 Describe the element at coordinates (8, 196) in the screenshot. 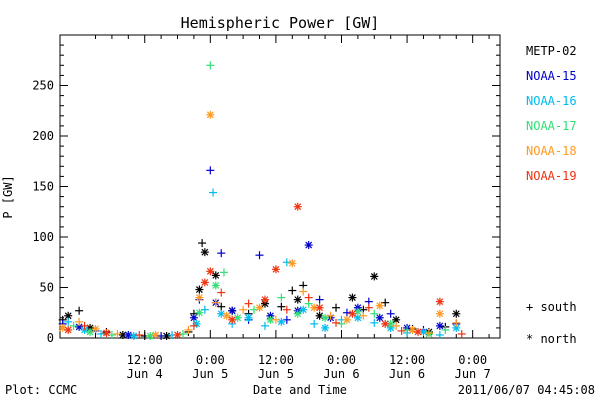

I see `y-axis-label: P [GW]` at that location.